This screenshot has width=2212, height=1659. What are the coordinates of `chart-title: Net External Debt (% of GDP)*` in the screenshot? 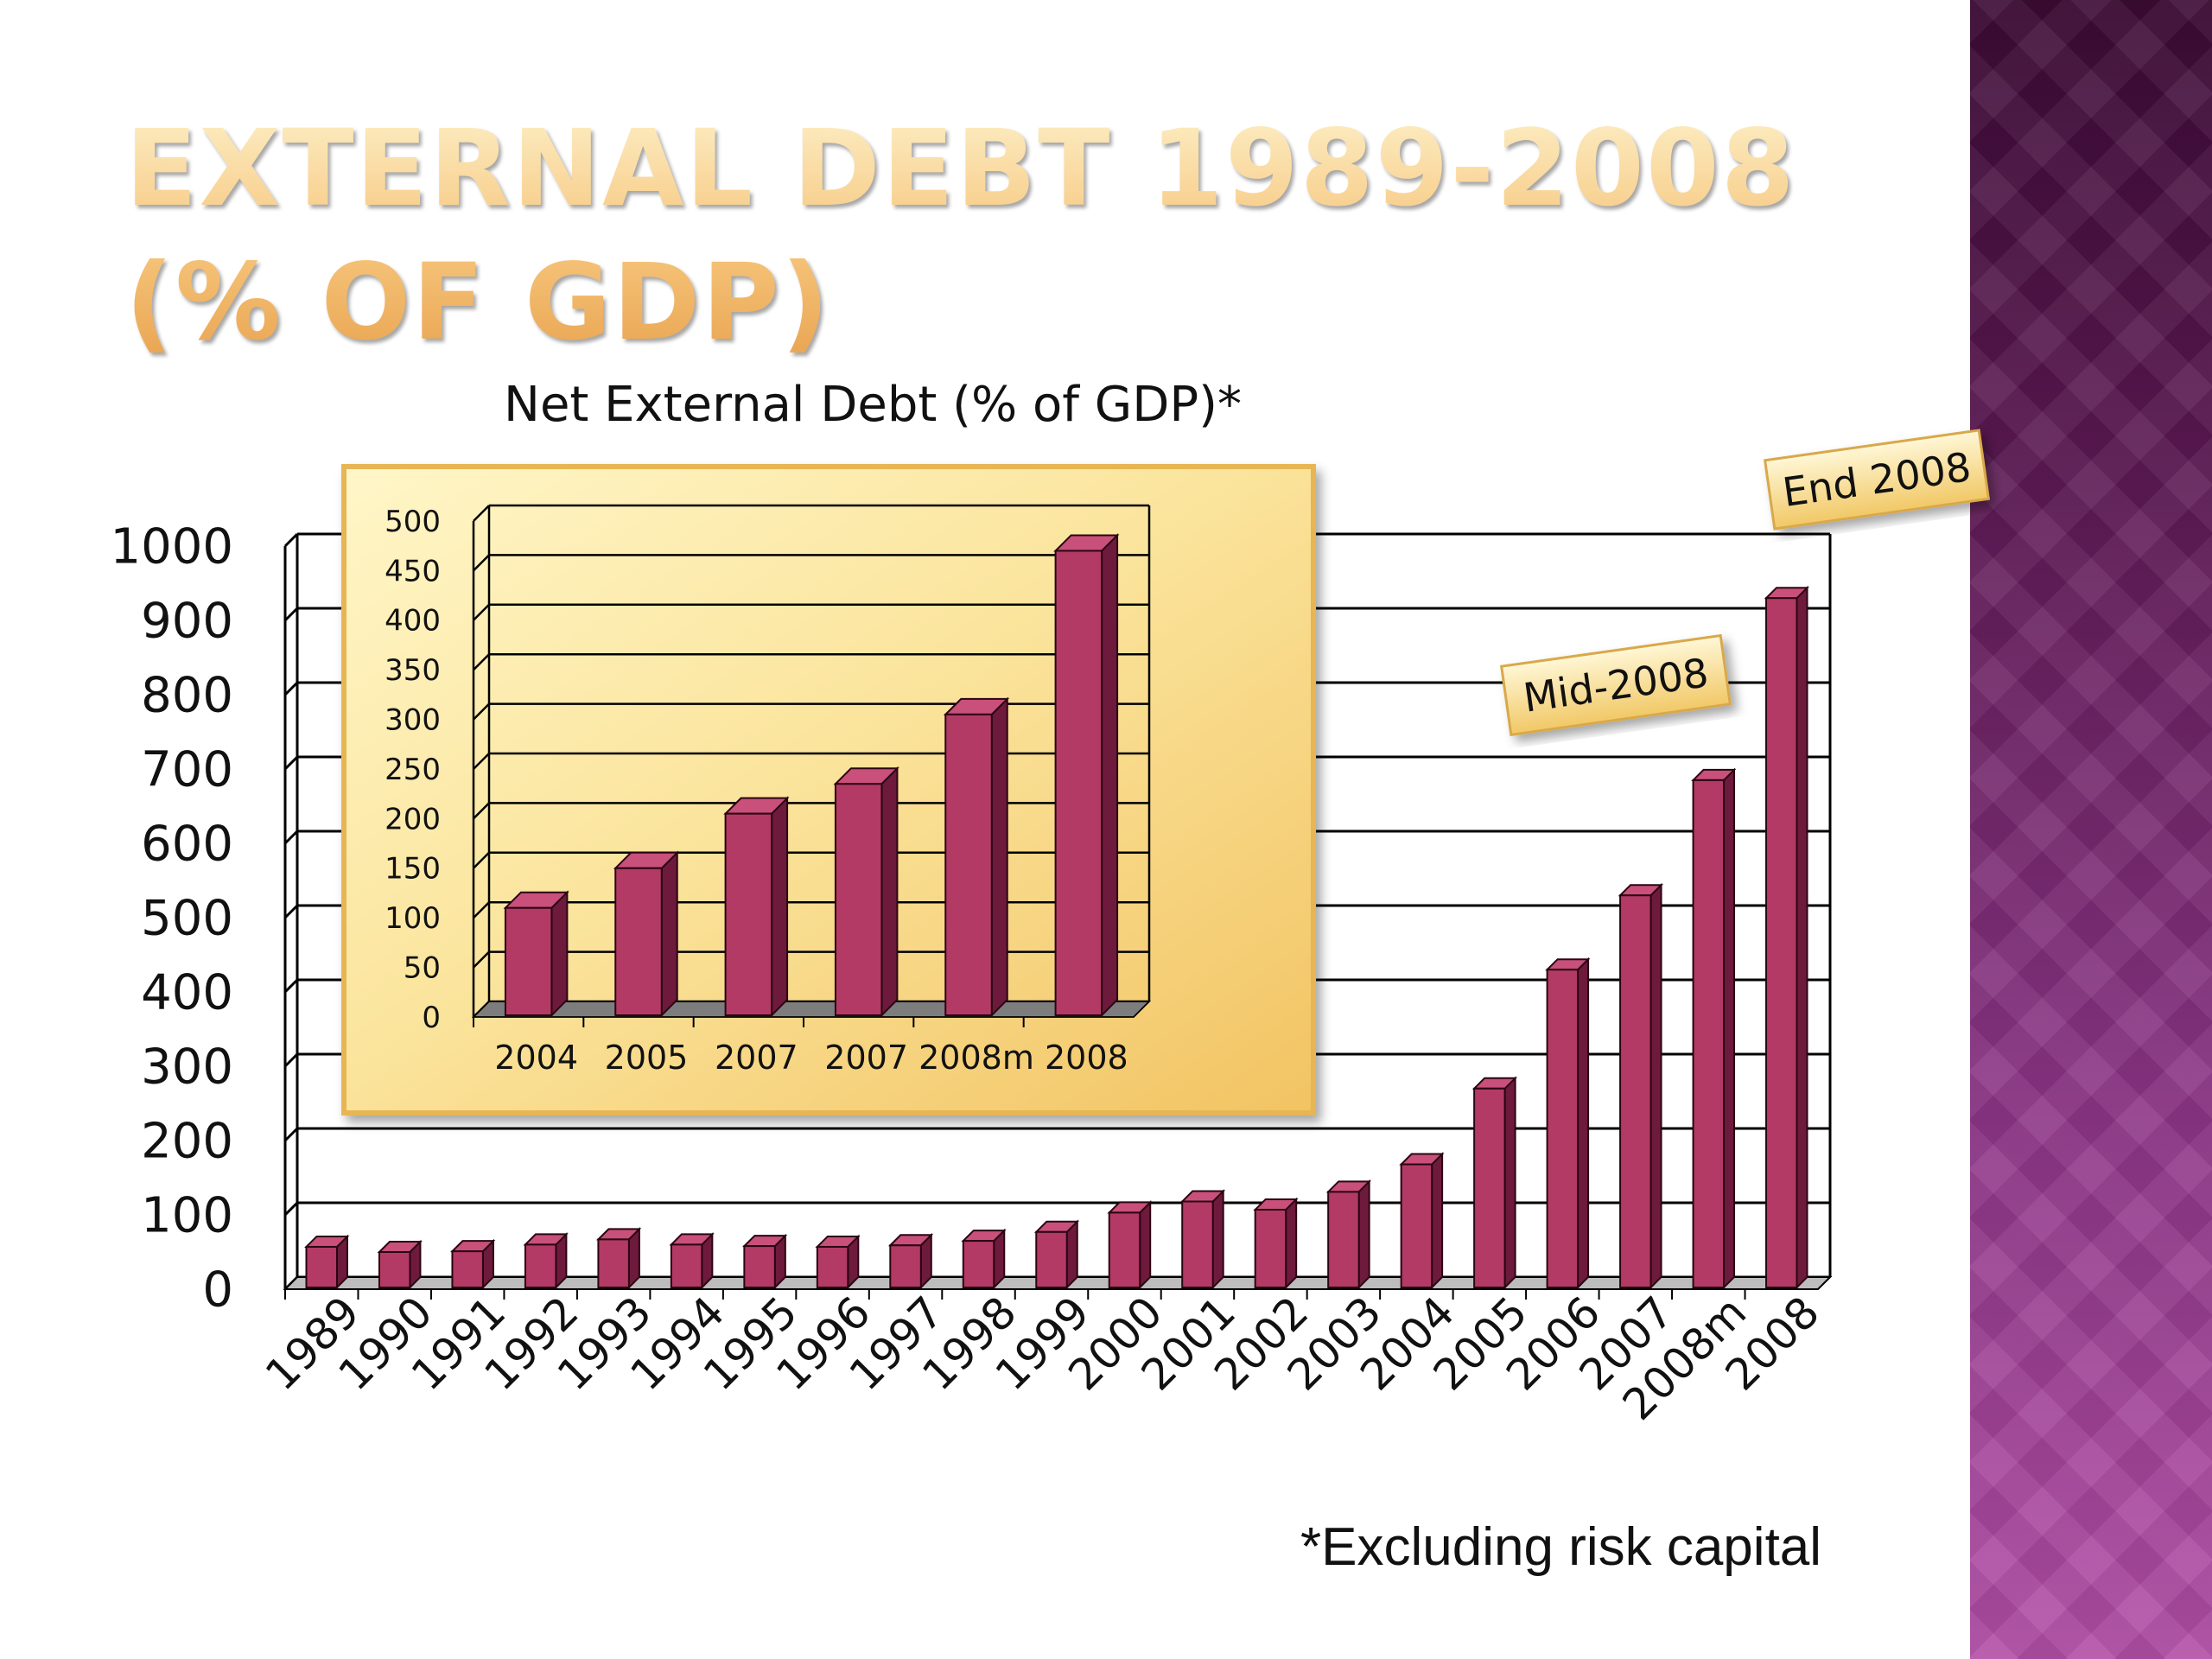 It's located at (873, 405).